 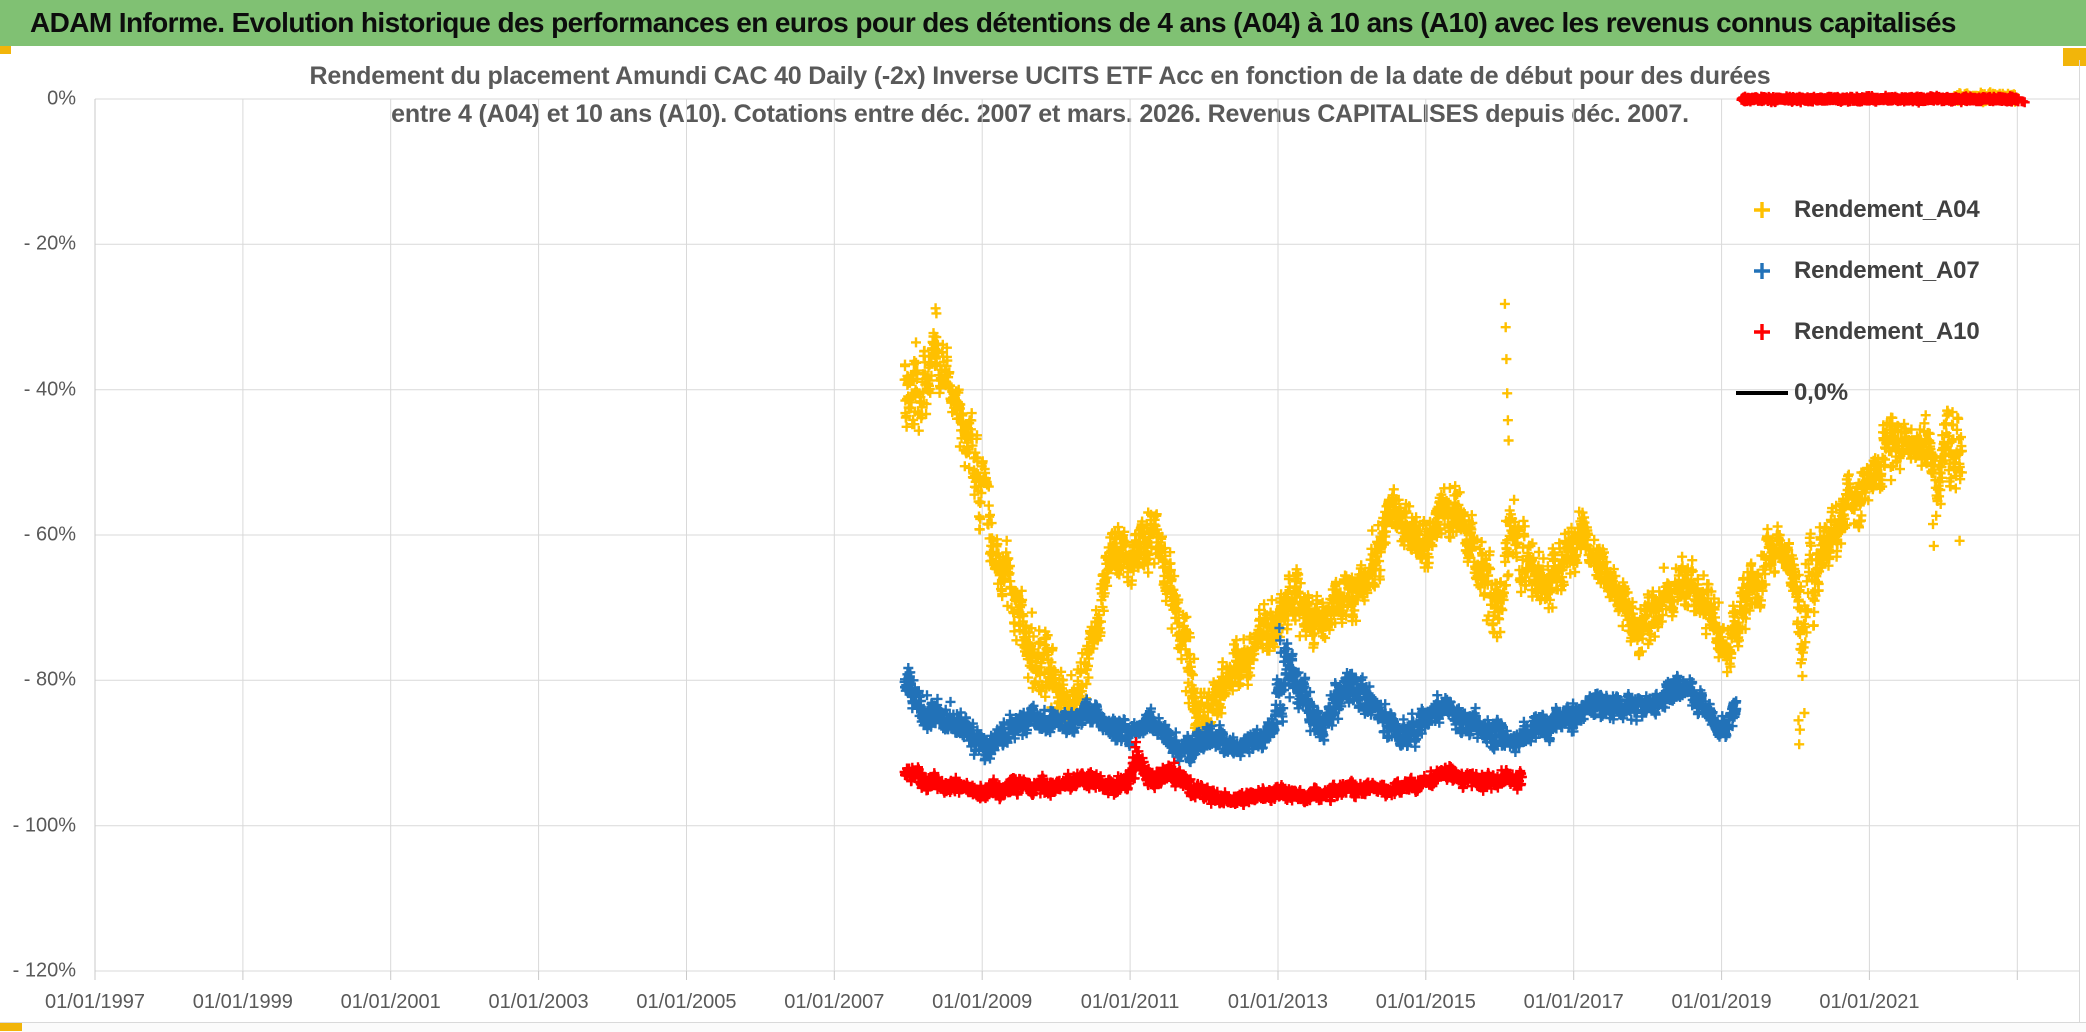 I want to click on y-tick-label: - 20%, so click(x=49, y=243).